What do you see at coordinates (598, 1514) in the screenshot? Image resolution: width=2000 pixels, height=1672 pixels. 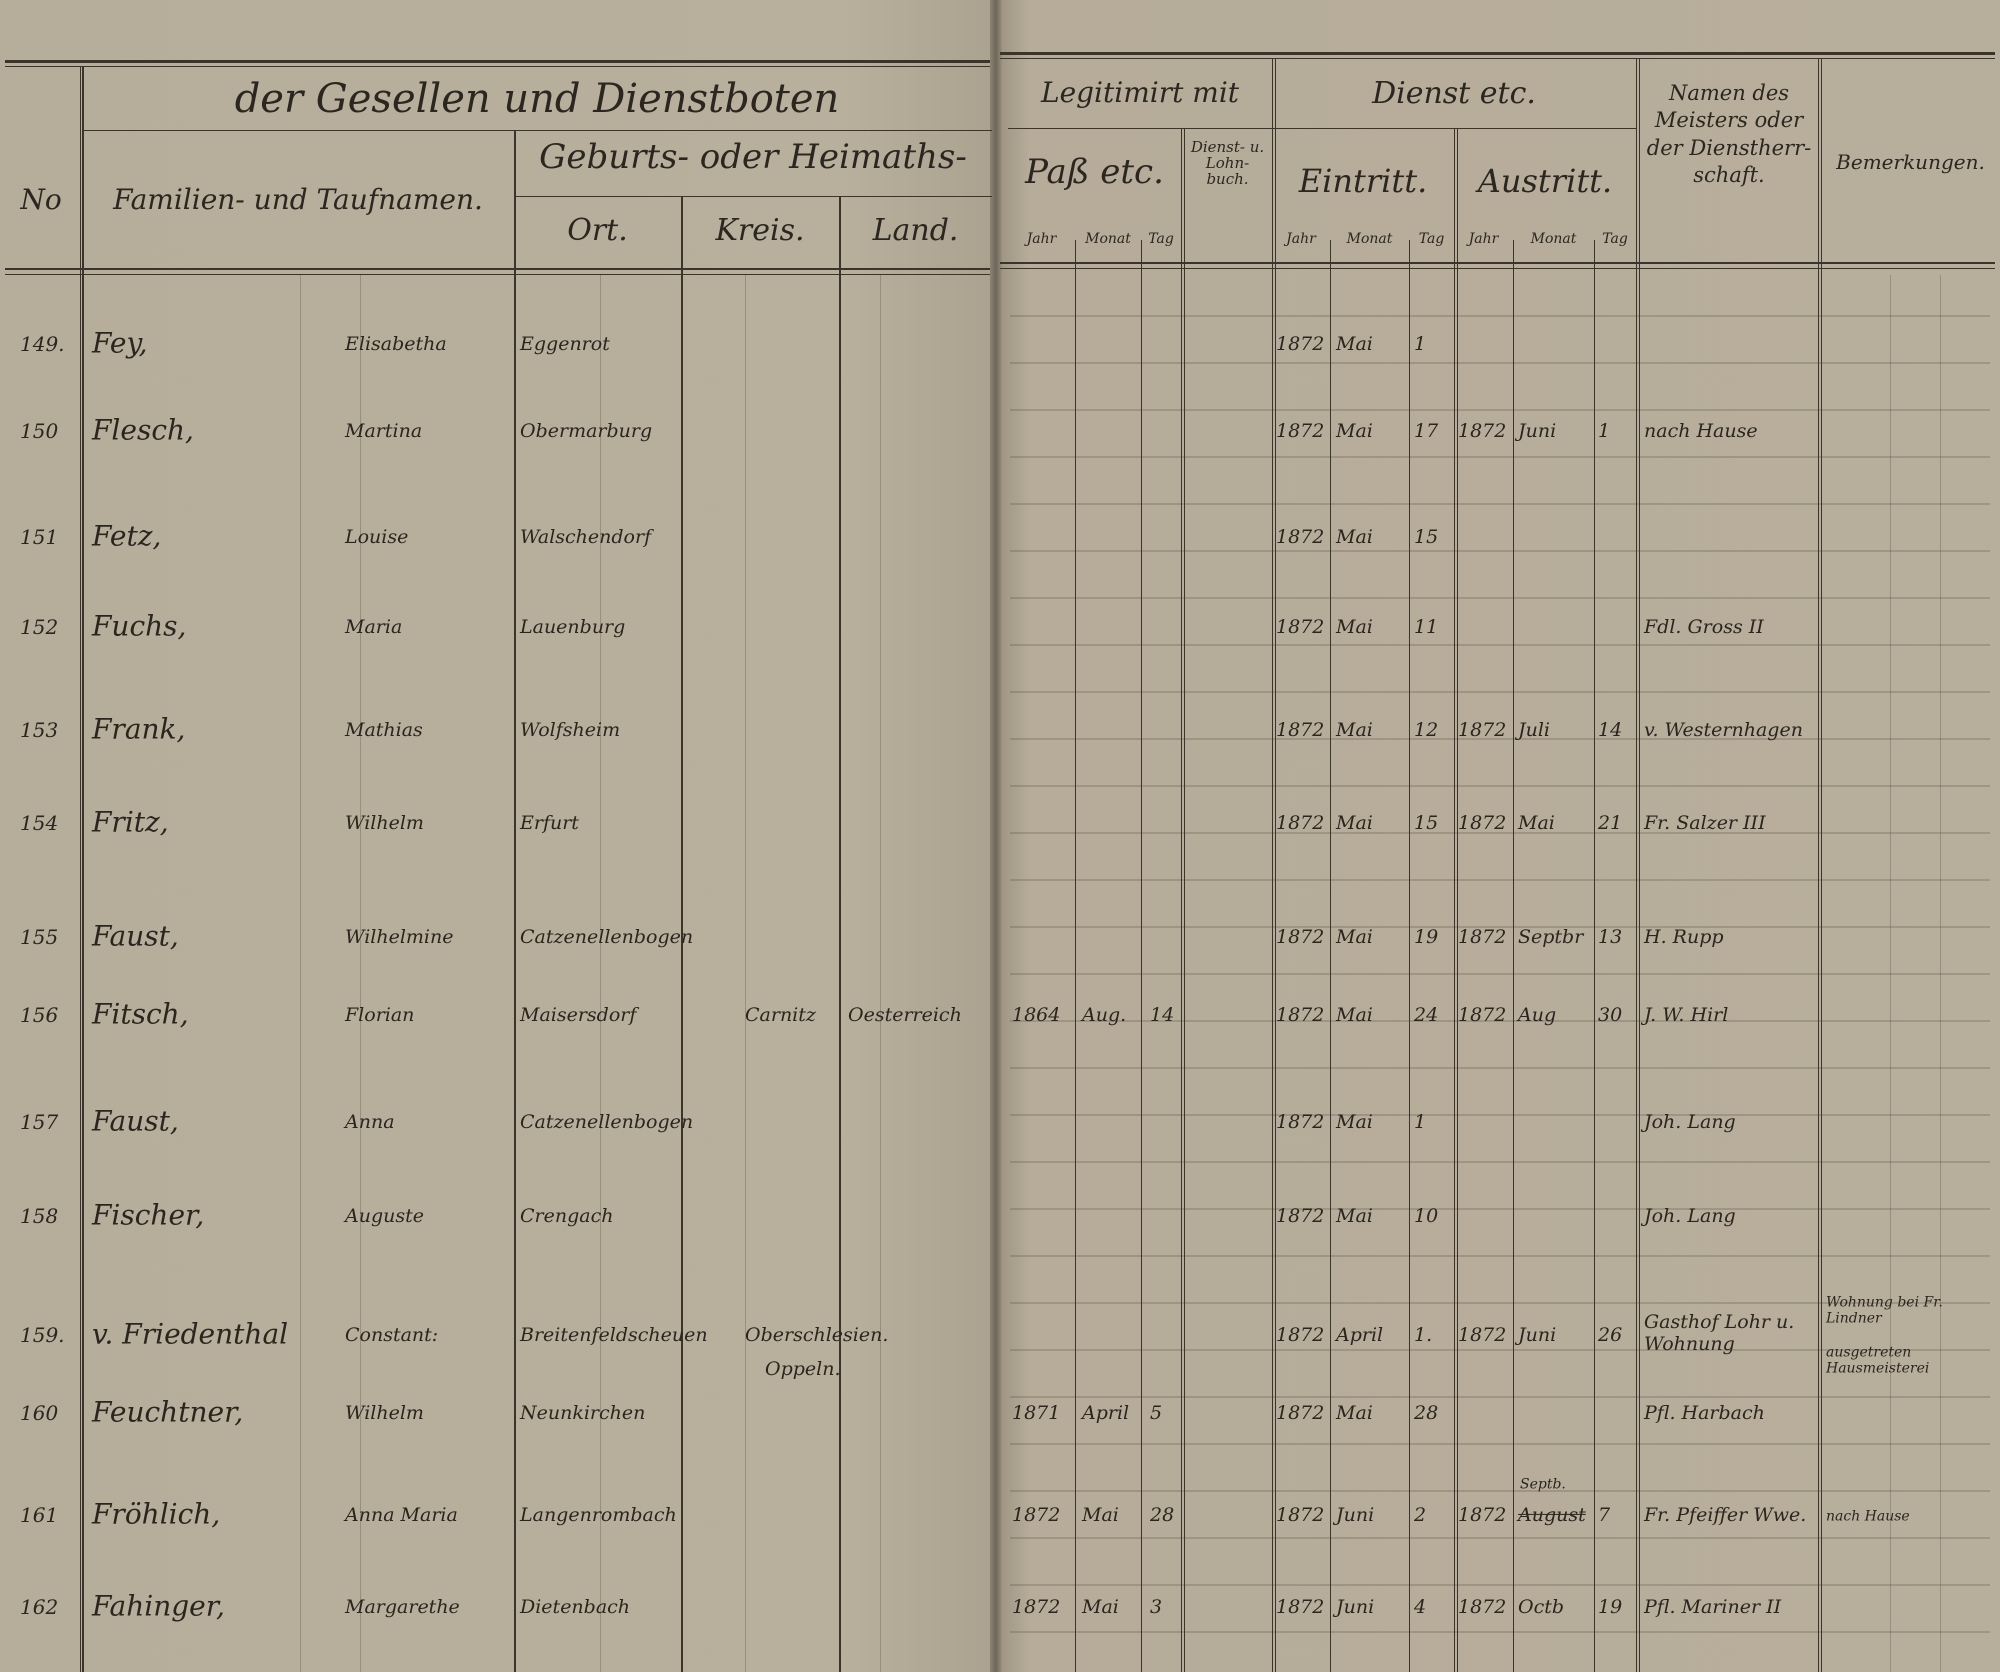 I see `cell-ort: Langenrombach` at bounding box center [598, 1514].